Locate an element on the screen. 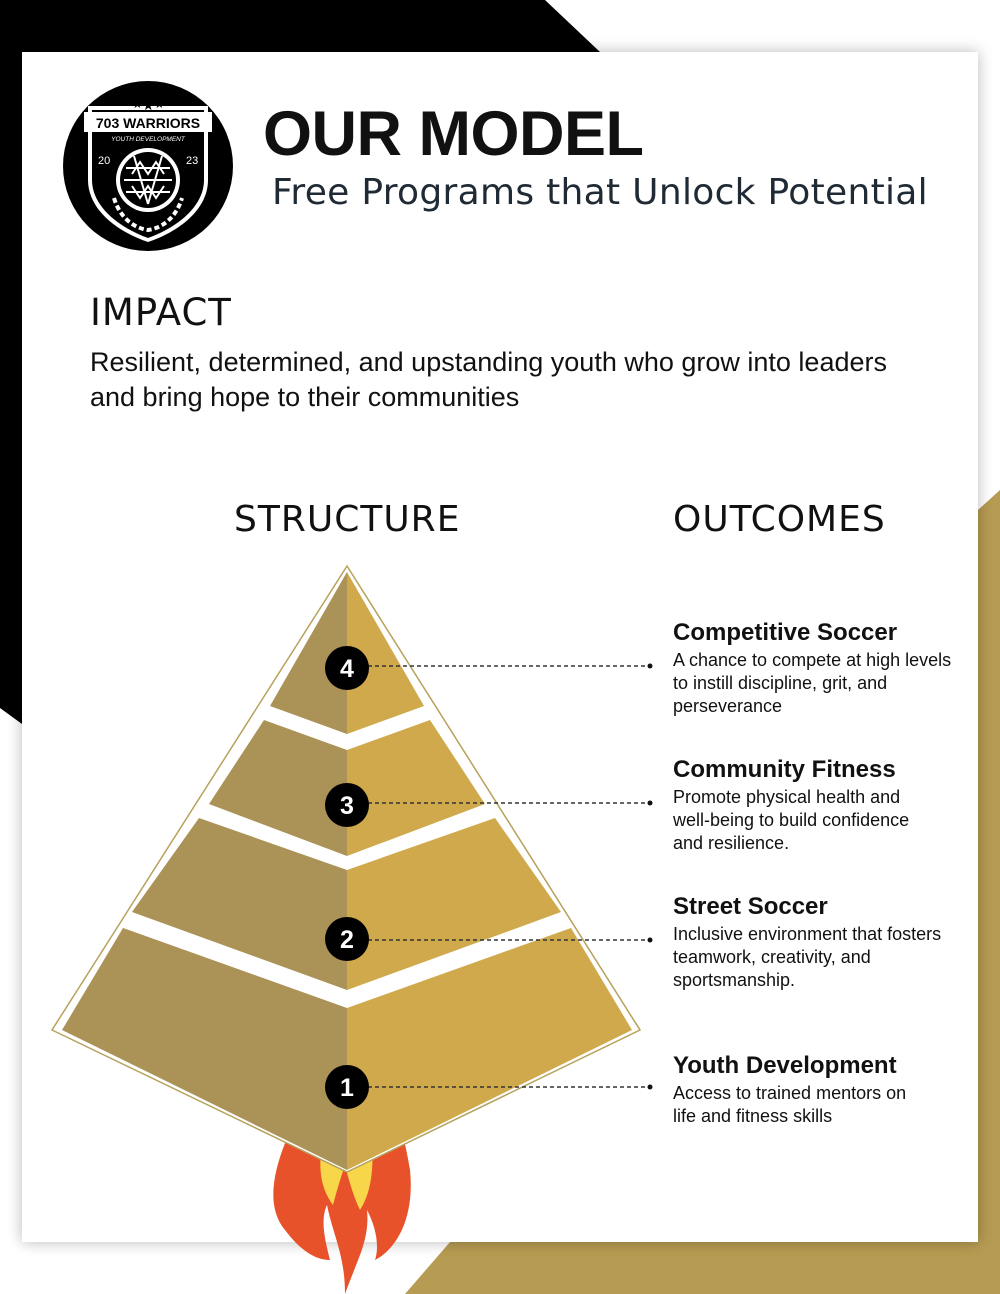  level-1-number: 1 is located at coordinates (347, 1088).